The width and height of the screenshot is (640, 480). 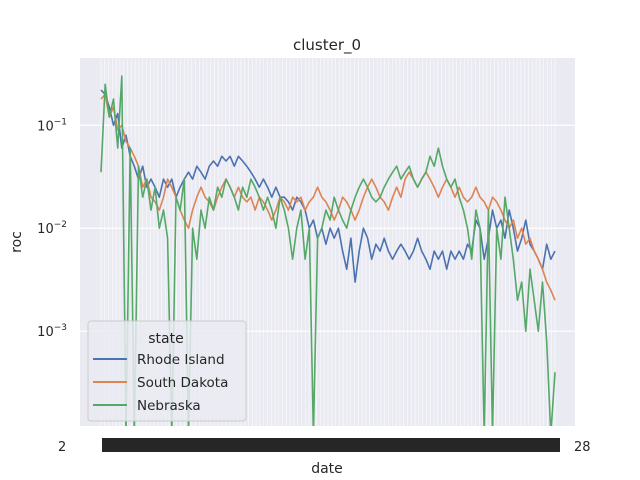 What do you see at coordinates (331, 445) in the screenshot?
I see `x-tick-labels-overlap` at bounding box center [331, 445].